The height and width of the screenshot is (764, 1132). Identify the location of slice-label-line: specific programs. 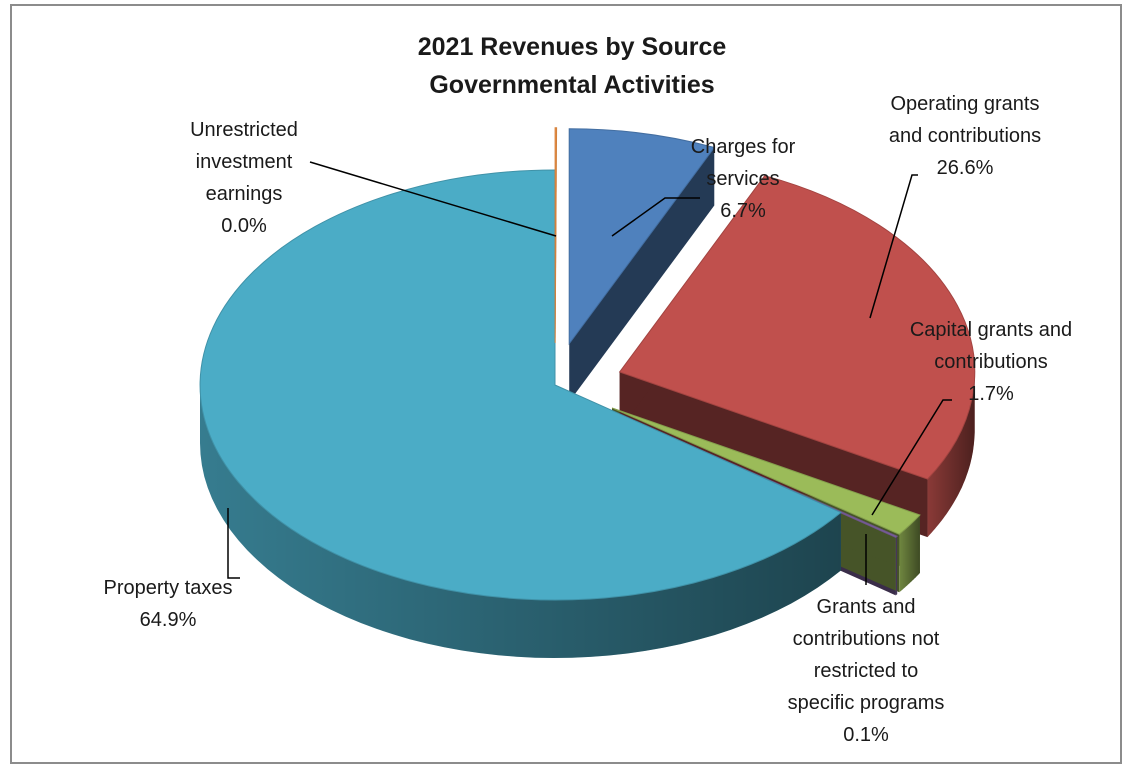
(866, 703).